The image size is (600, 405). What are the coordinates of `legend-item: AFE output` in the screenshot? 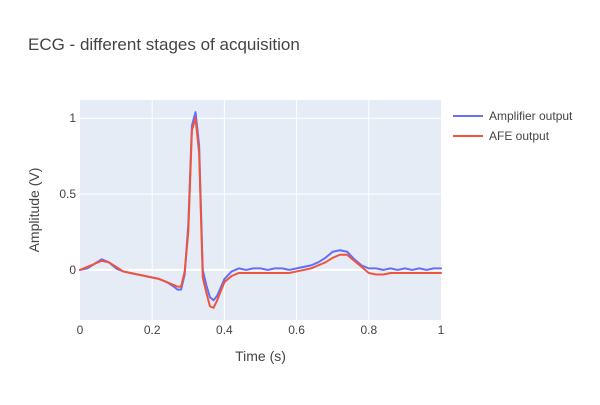 It's located at (501, 136).